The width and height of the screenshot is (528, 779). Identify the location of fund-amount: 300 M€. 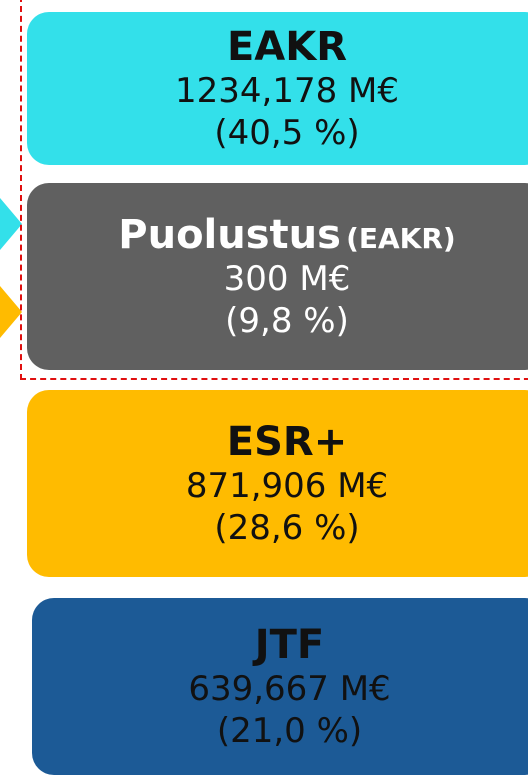
(287, 279).